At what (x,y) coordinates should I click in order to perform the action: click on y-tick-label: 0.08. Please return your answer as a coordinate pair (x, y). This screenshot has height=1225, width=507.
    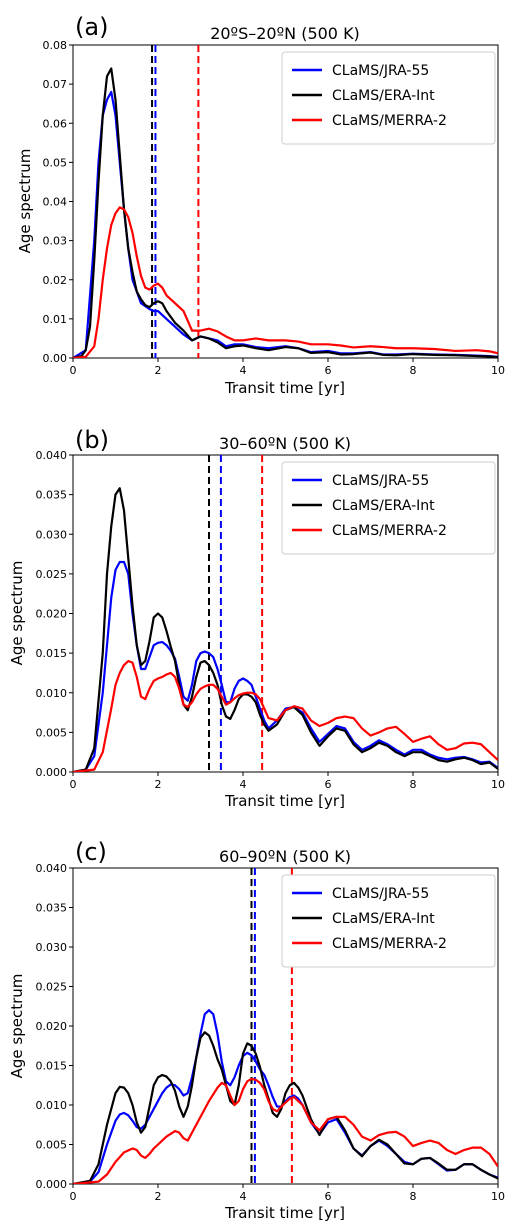
    Looking at the image, I should click on (55, 45).